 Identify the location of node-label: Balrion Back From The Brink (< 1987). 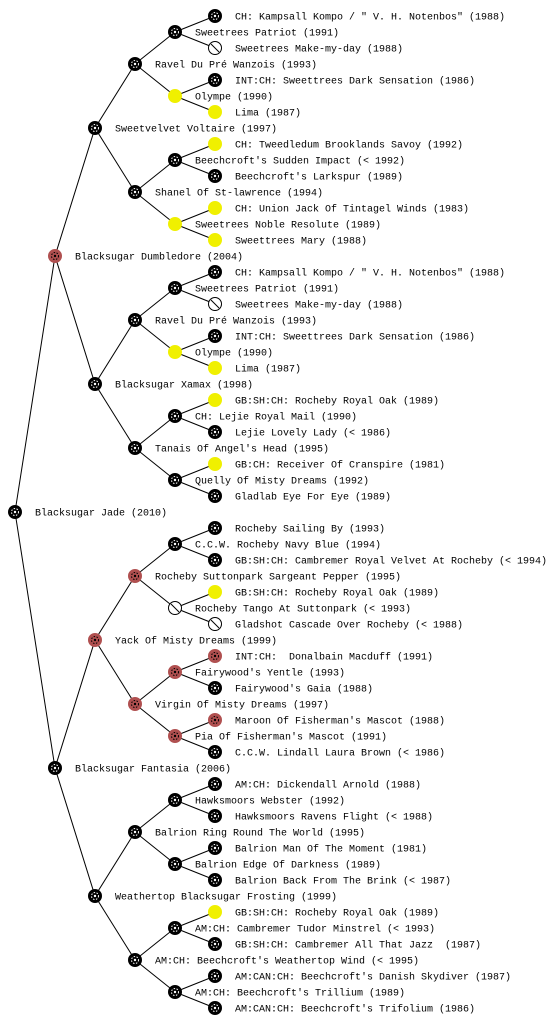
(343, 882).